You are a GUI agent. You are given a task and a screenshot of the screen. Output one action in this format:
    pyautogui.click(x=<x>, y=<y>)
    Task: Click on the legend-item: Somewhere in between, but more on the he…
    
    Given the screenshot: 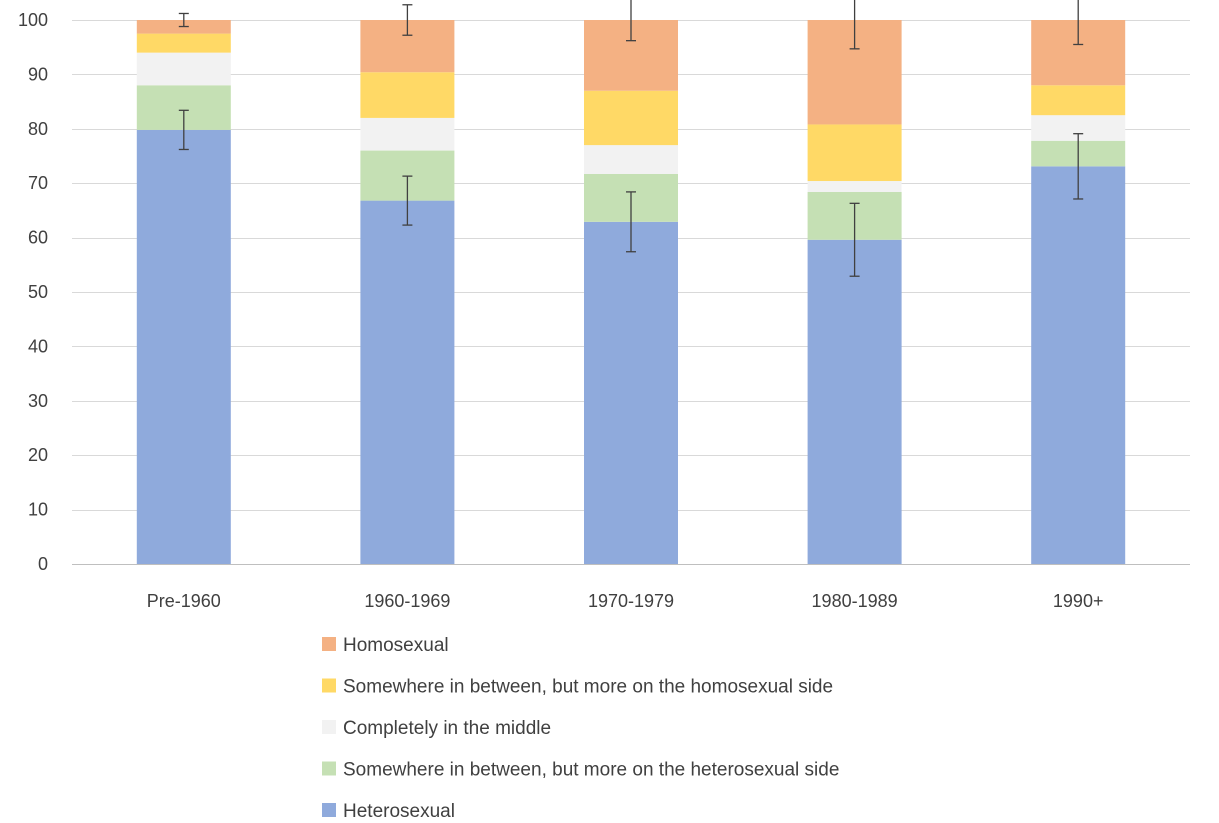 What is the action you would take?
    pyautogui.click(x=580, y=770)
    